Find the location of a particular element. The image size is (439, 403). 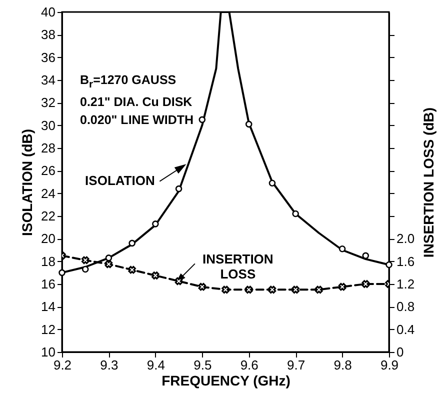

y-tick-label: 12 is located at coordinates (48, 329).